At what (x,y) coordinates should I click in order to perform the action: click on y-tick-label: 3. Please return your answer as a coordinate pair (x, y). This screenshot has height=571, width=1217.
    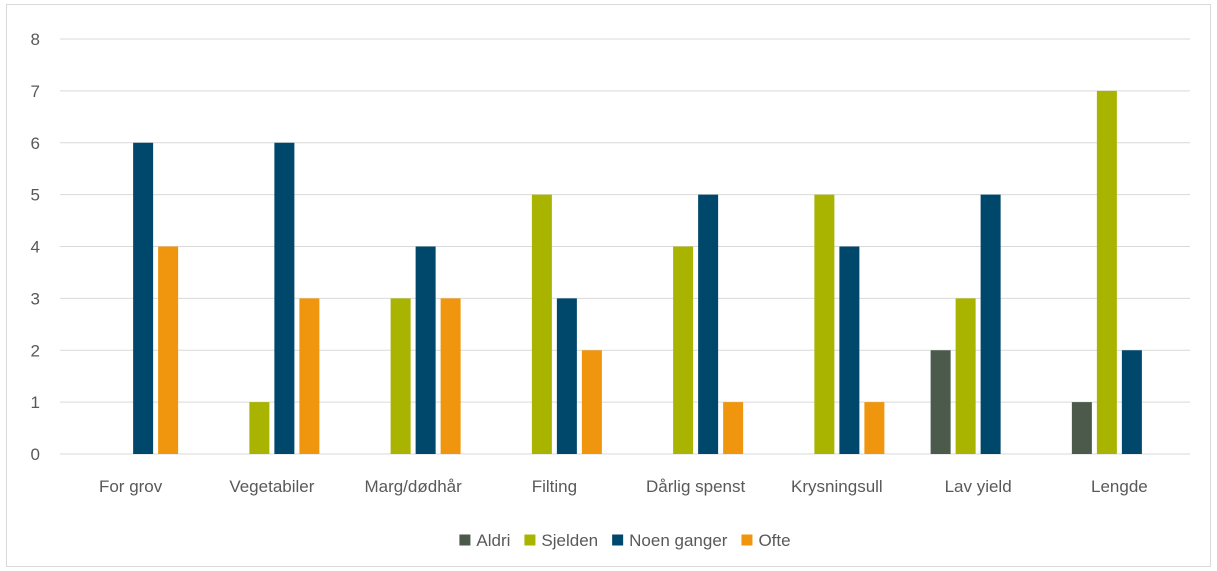
    Looking at the image, I should click on (35, 298).